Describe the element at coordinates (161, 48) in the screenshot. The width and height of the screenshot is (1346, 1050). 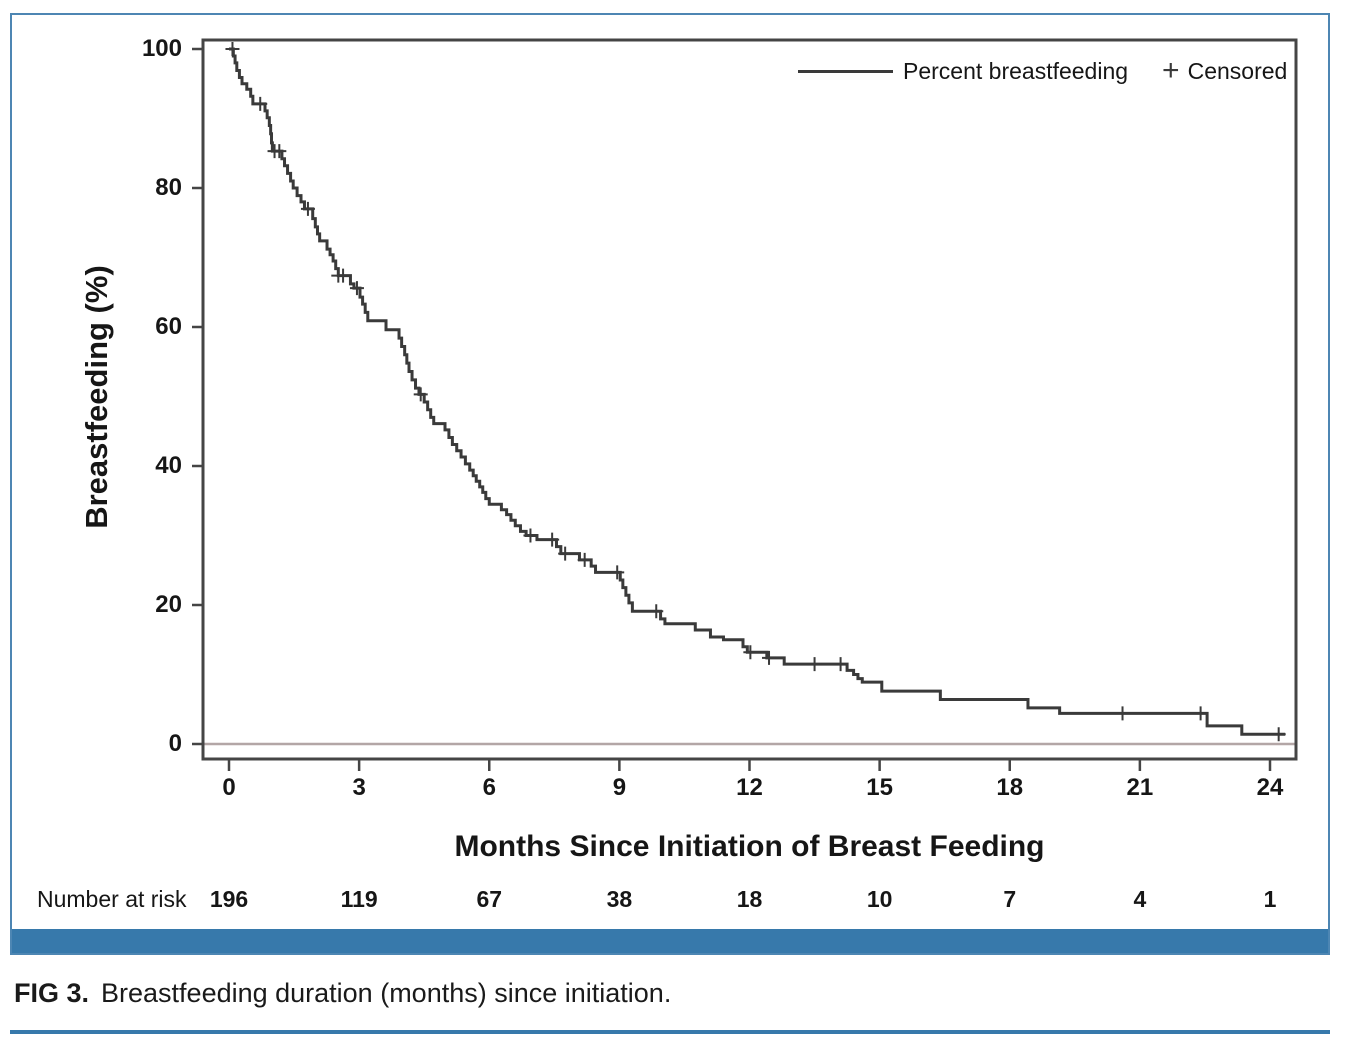
I see `y-tick-label: 100` at that location.